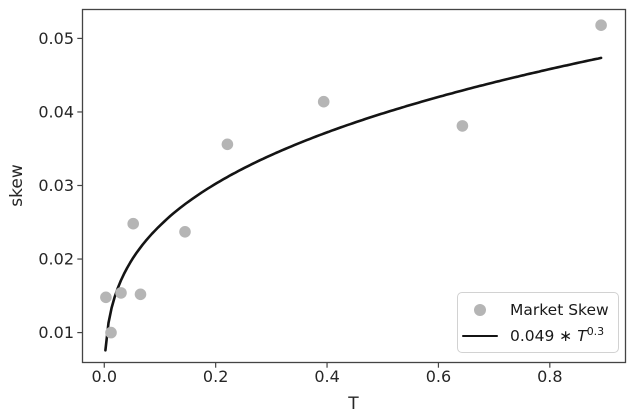  What do you see at coordinates (438, 376) in the screenshot?
I see `x-tick-label: 0.6` at bounding box center [438, 376].